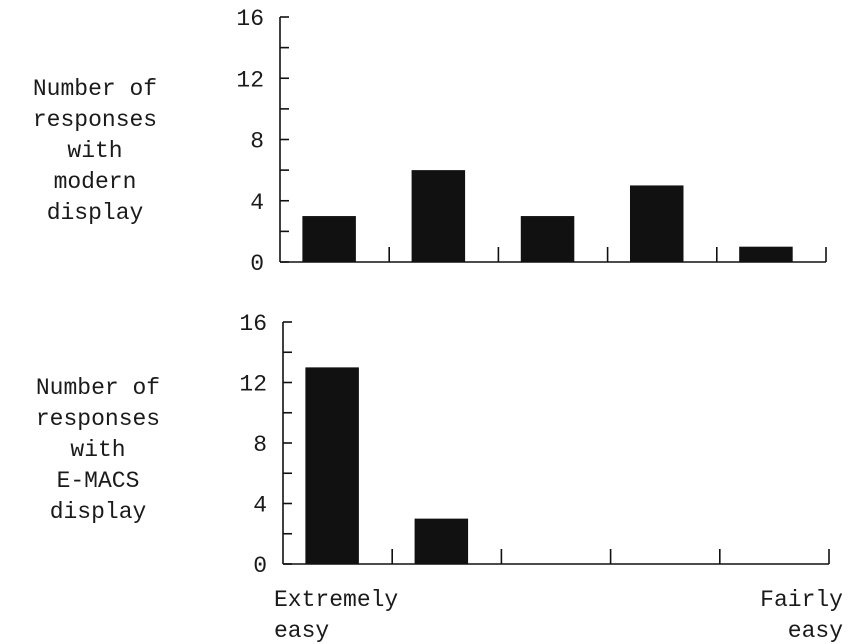  What do you see at coordinates (95, 182) in the screenshot?
I see `y-axis-label-line: modern` at bounding box center [95, 182].